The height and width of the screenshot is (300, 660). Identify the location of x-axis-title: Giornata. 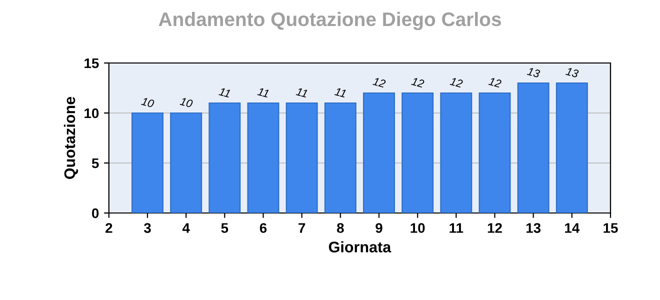
(360, 246).